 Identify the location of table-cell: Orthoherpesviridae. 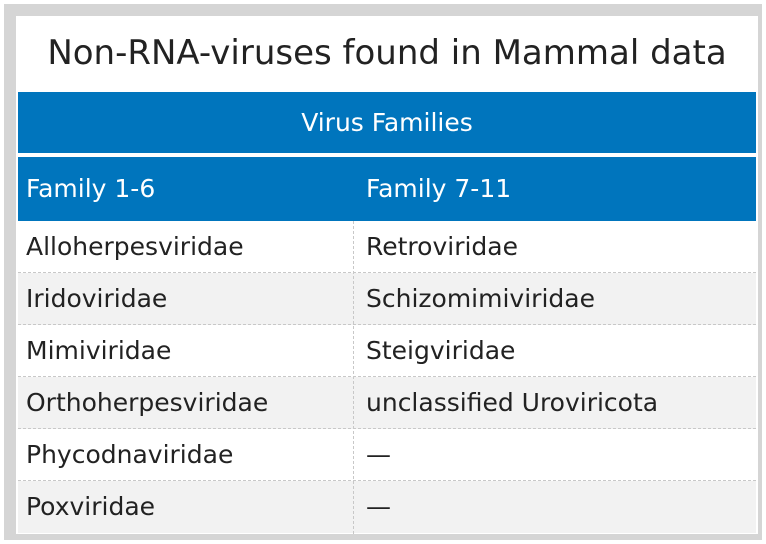
(147, 402).